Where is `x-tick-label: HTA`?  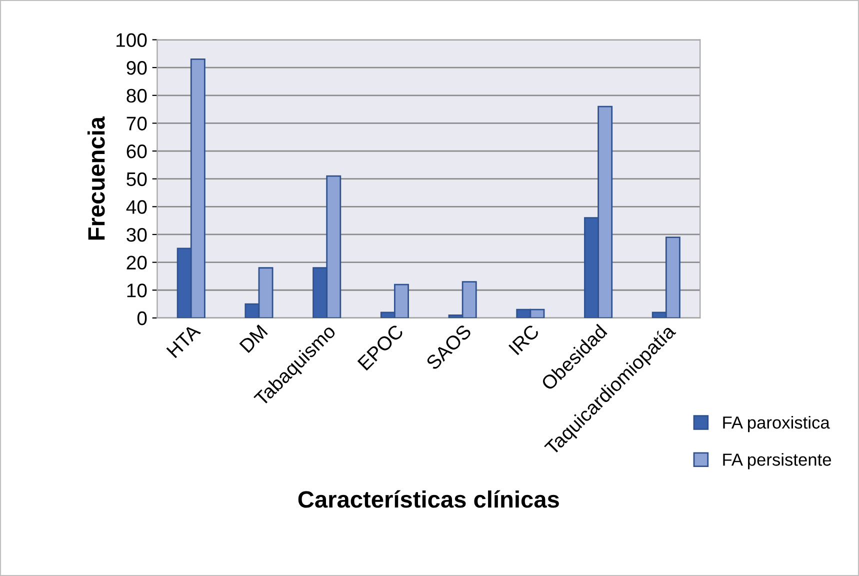
x-tick-label: HTA is located at coordinates (184, 340).